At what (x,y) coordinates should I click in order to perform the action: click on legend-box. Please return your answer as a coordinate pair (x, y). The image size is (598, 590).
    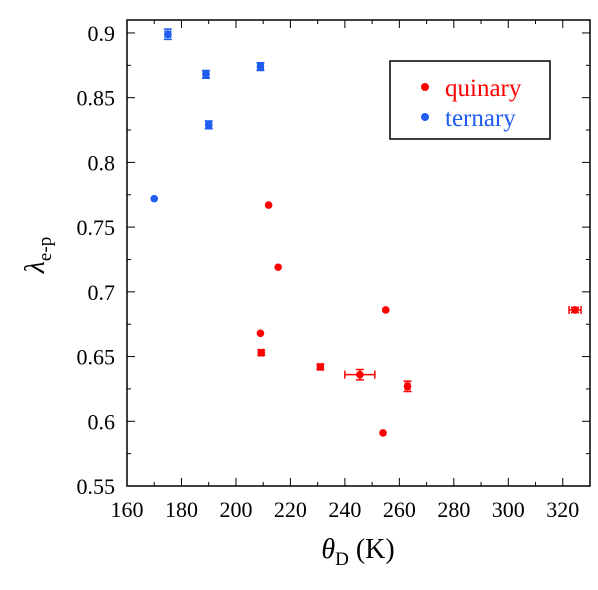
    Looking at the image, I should click on (470, 100).